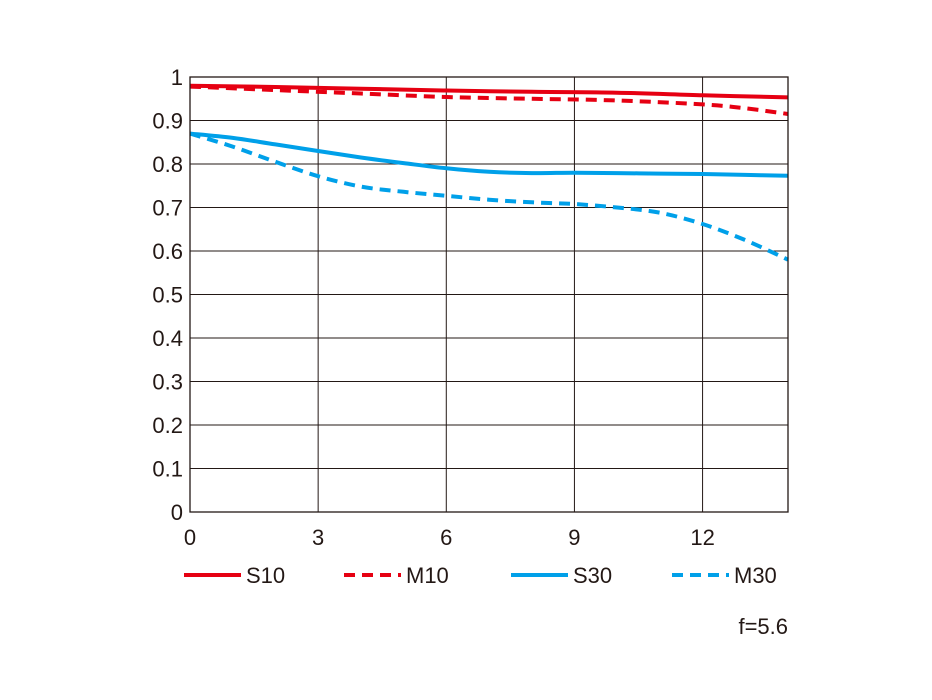 This screenshot has width=932, height=700. What do you see at coordinates (427, 575) in the screenshot?
I see `legend-label-m10: M10` at bounding box center [427, 575].